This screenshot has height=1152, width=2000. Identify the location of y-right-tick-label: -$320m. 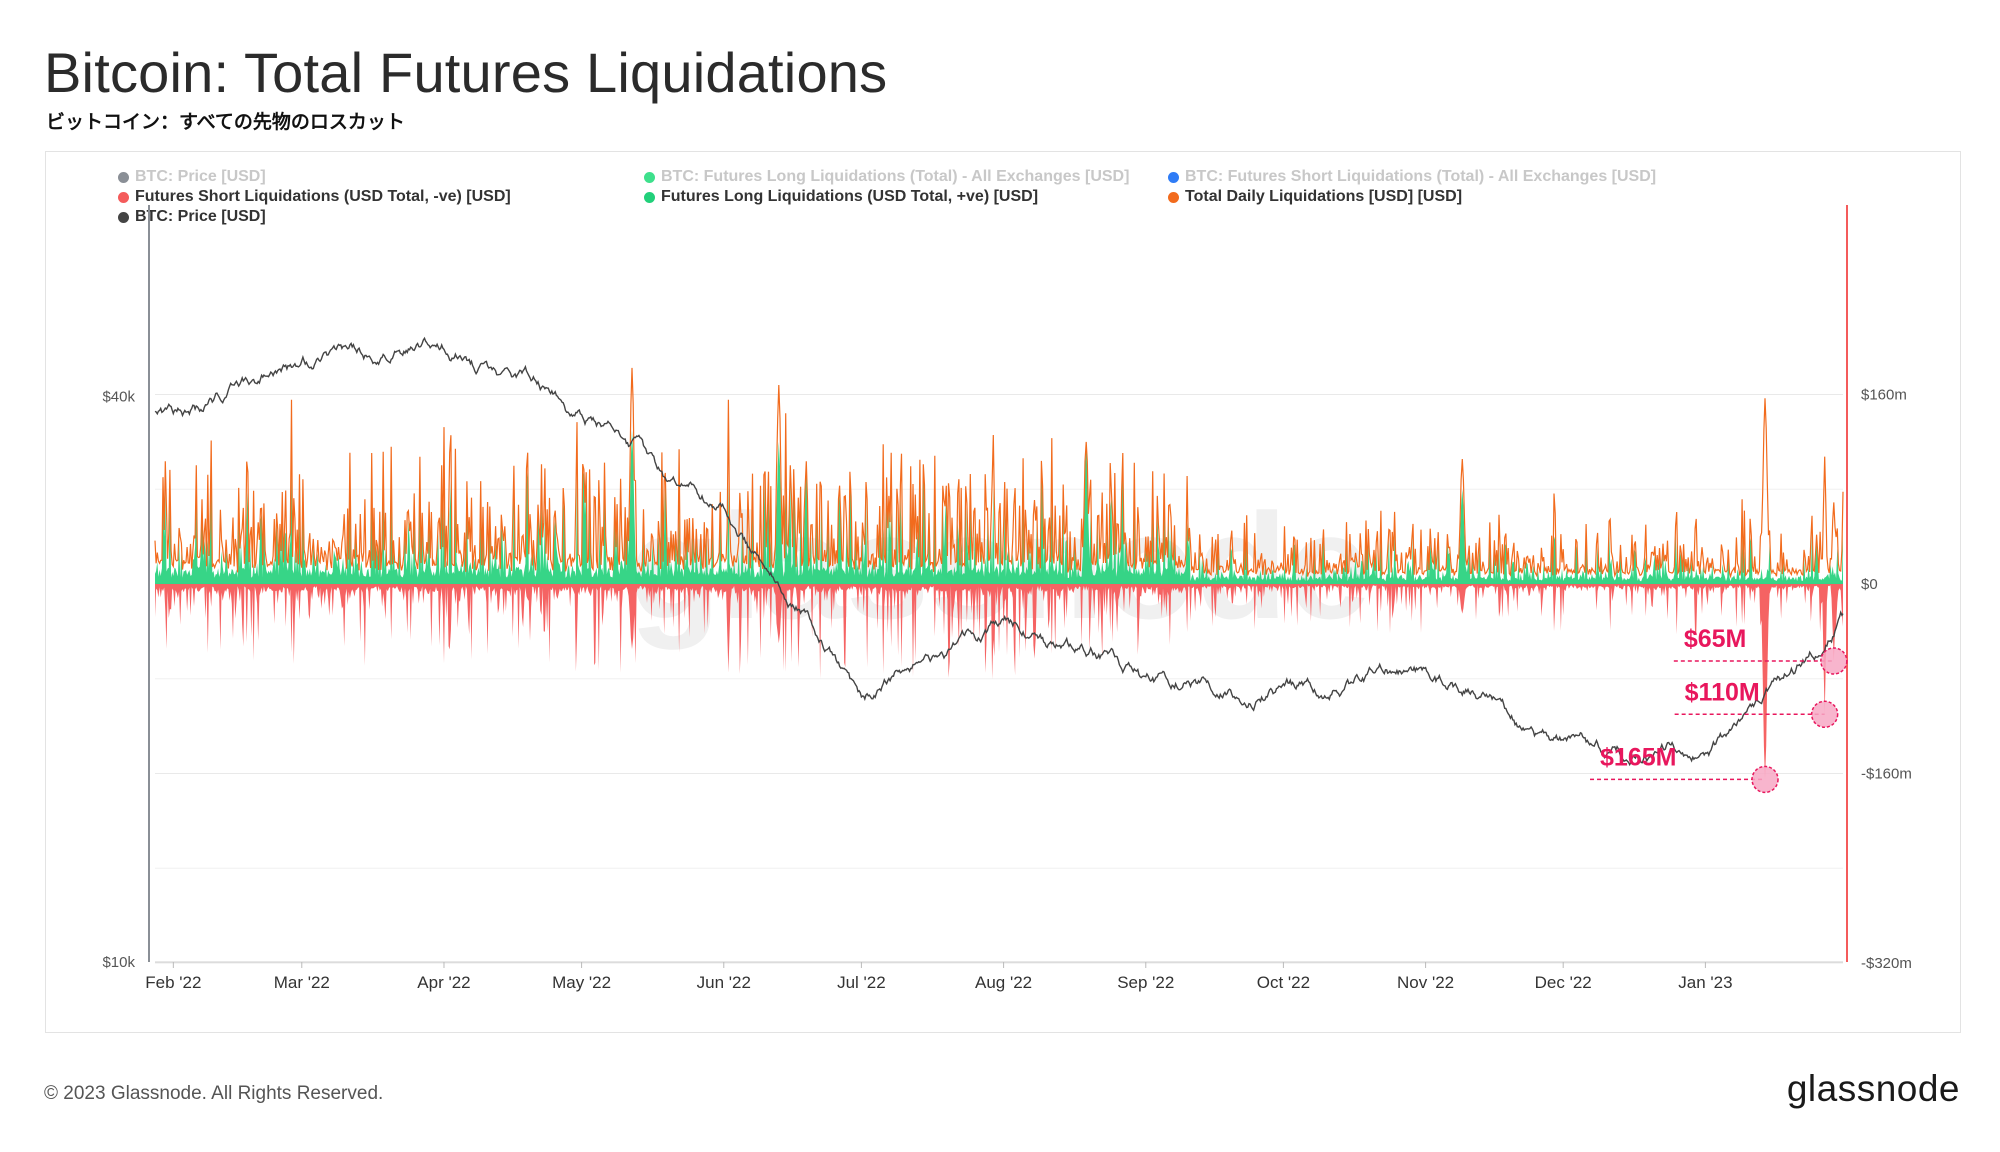
(1886, 963).